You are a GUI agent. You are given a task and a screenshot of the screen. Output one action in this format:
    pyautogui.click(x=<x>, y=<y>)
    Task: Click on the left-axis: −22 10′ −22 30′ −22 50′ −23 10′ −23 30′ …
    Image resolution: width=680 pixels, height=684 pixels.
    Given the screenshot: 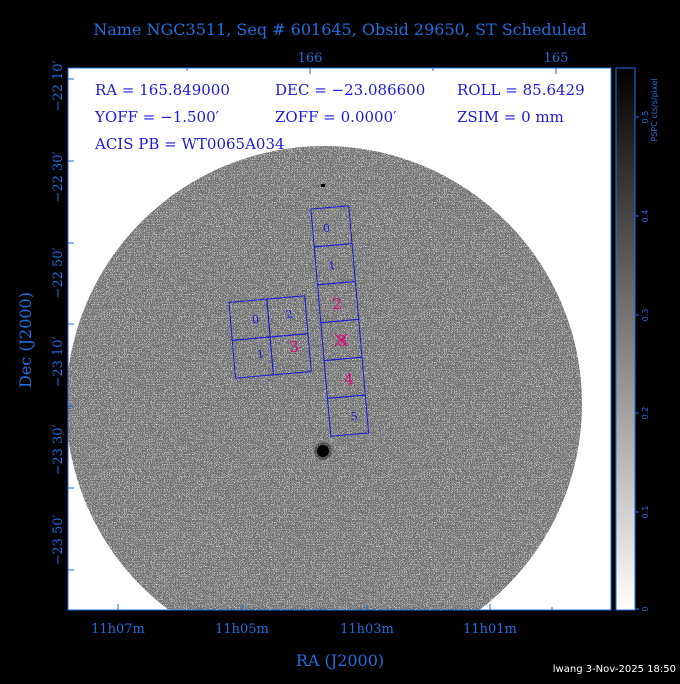 What is the action you would take?
    pyautogui.click(x=45, y=315)
    